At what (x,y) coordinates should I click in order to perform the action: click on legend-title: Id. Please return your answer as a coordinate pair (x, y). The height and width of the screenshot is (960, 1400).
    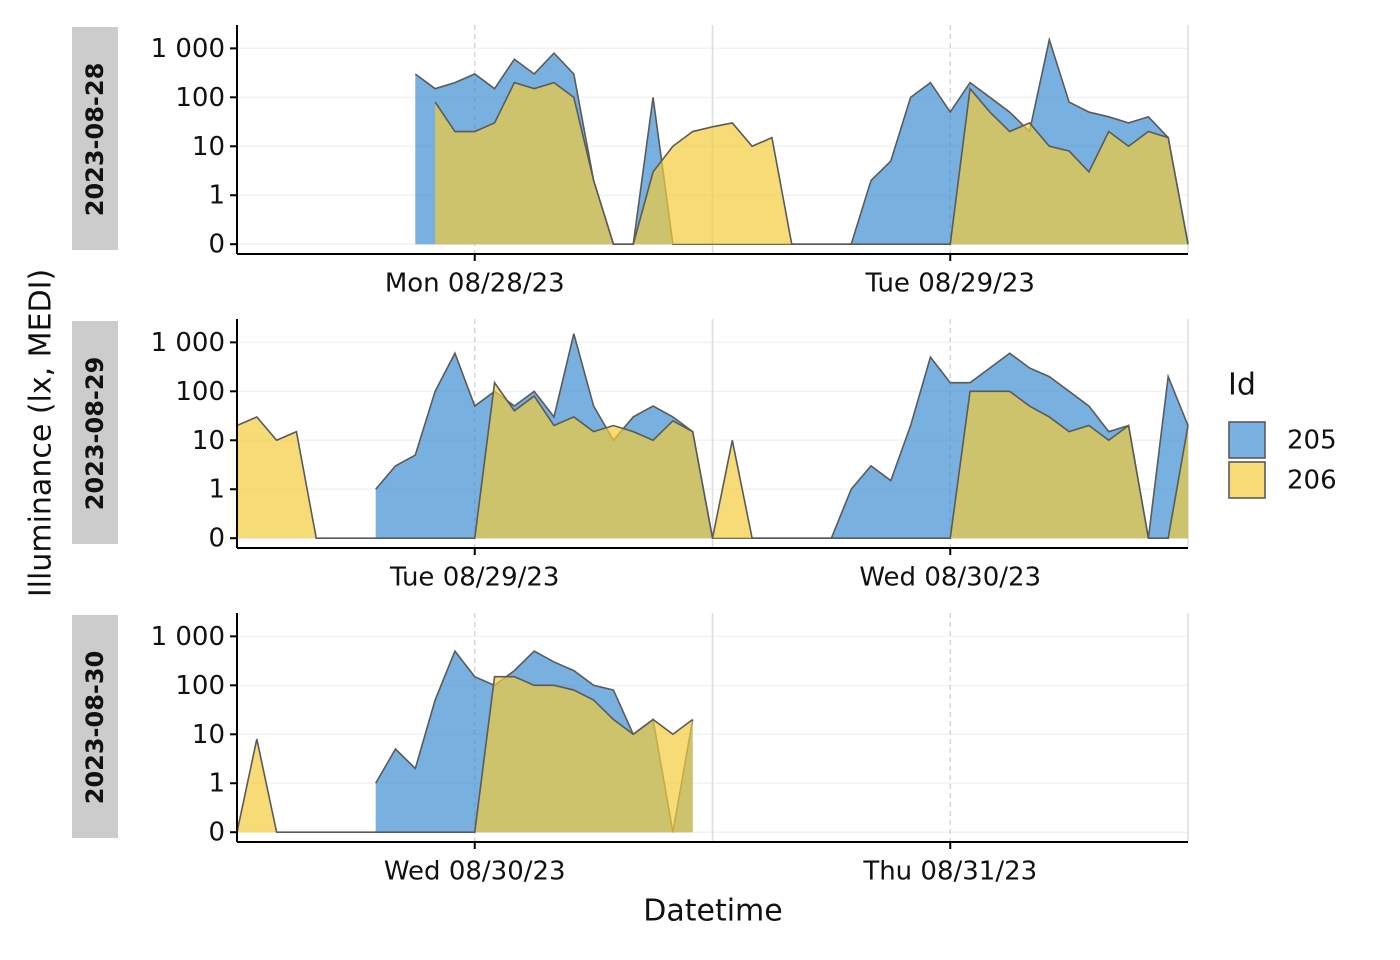
    Looking at the image, I should click on (1242, 385).